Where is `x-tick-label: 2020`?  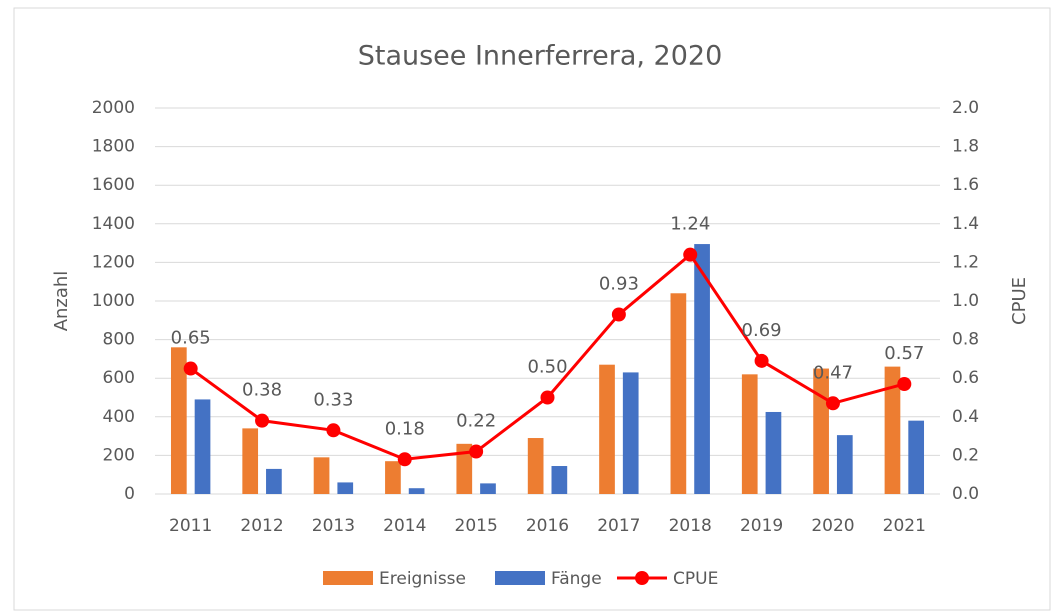 x-tick-label: 2020 is located at coordinates (832, 526).